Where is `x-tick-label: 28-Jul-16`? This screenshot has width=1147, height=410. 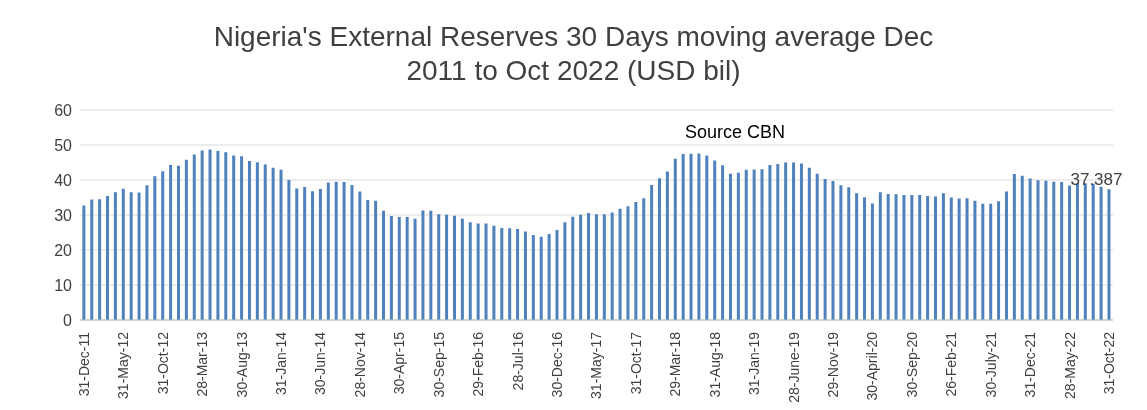 x-tick-label: 28-Jul-16 is located at coordinates (517, 361).